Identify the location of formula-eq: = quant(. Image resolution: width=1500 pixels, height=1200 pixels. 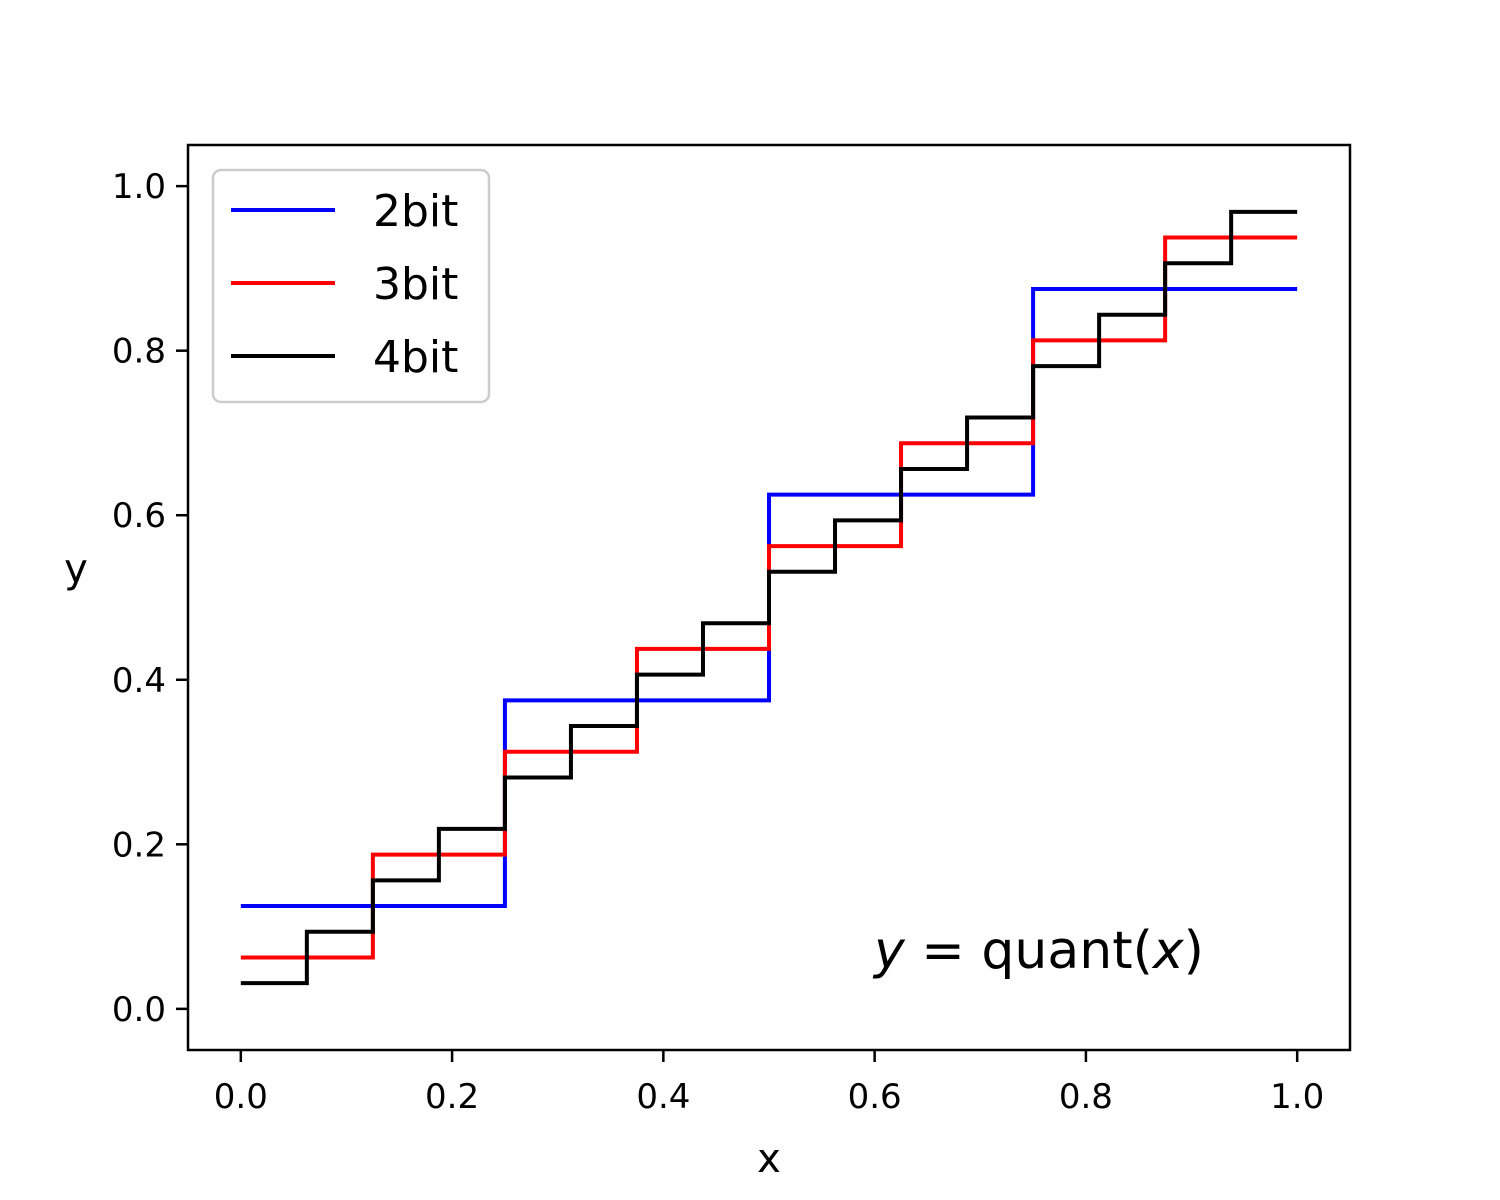
(1029, 951).